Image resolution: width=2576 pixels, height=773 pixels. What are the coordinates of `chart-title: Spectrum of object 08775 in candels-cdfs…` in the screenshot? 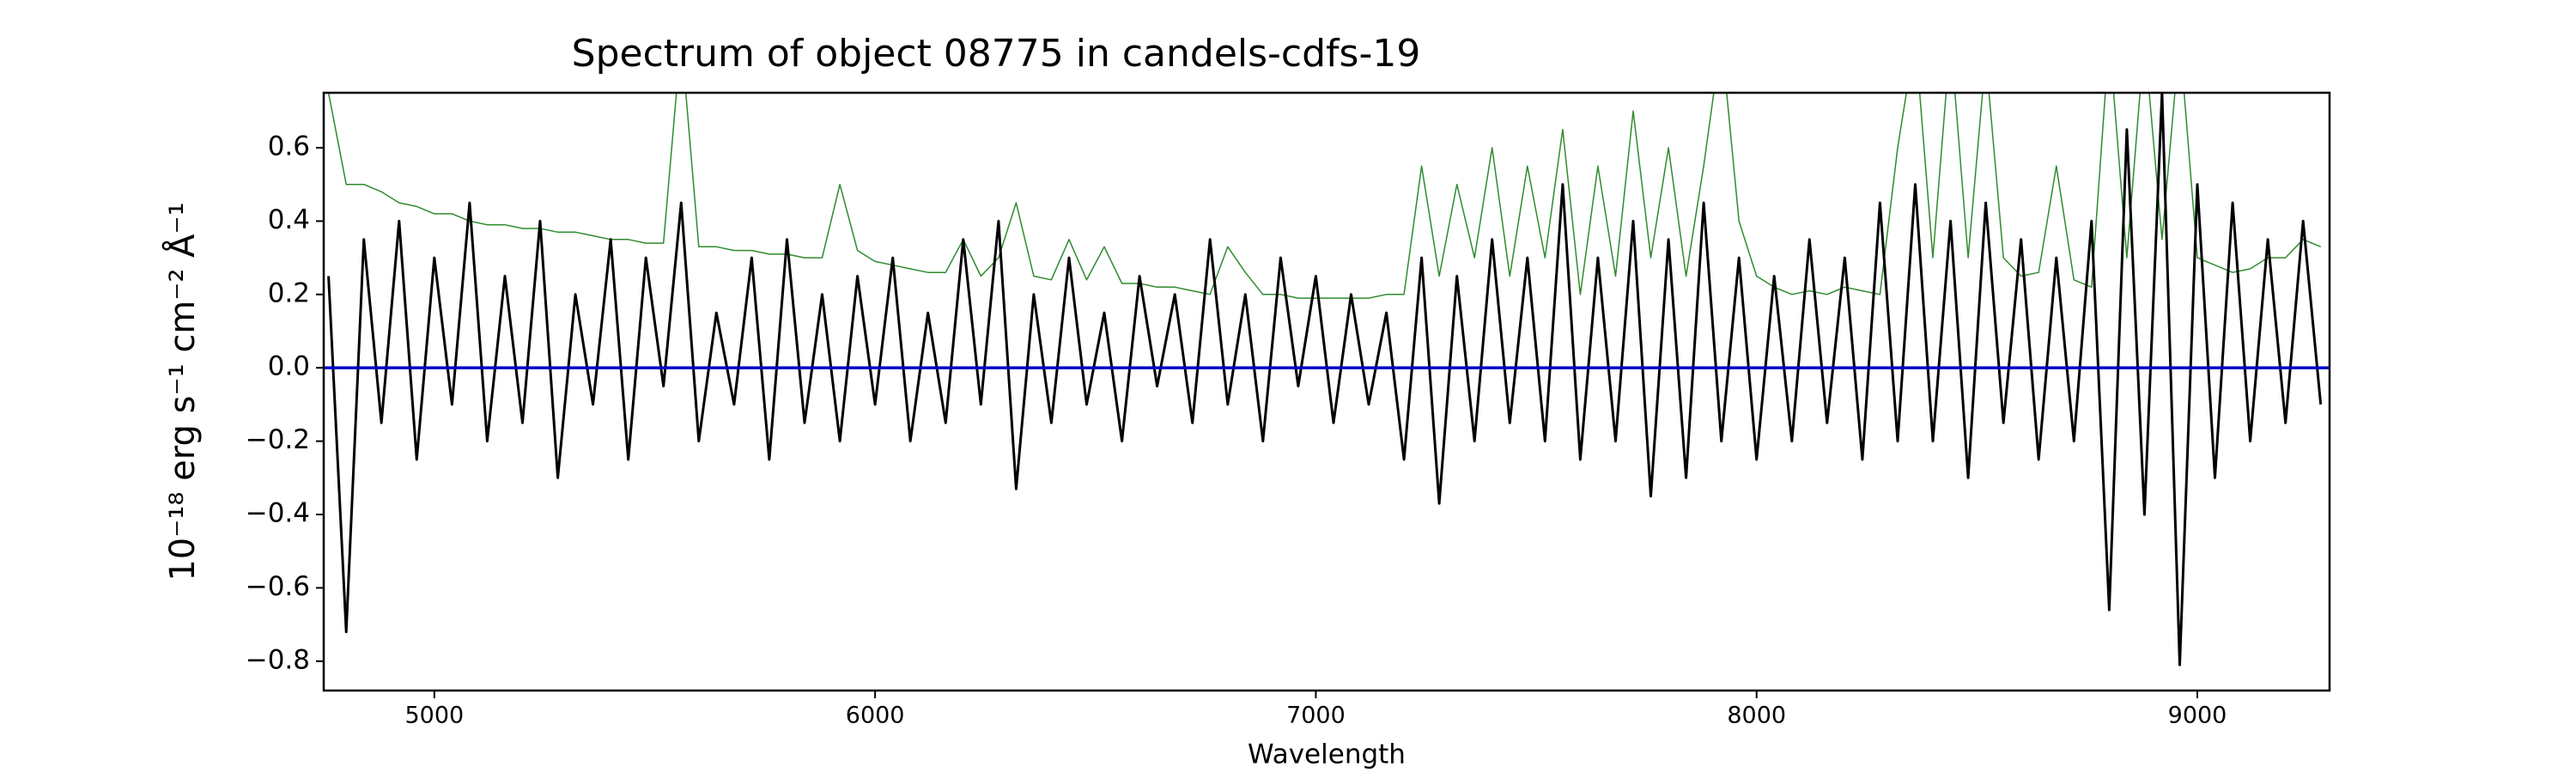 It's located at (996, 54).